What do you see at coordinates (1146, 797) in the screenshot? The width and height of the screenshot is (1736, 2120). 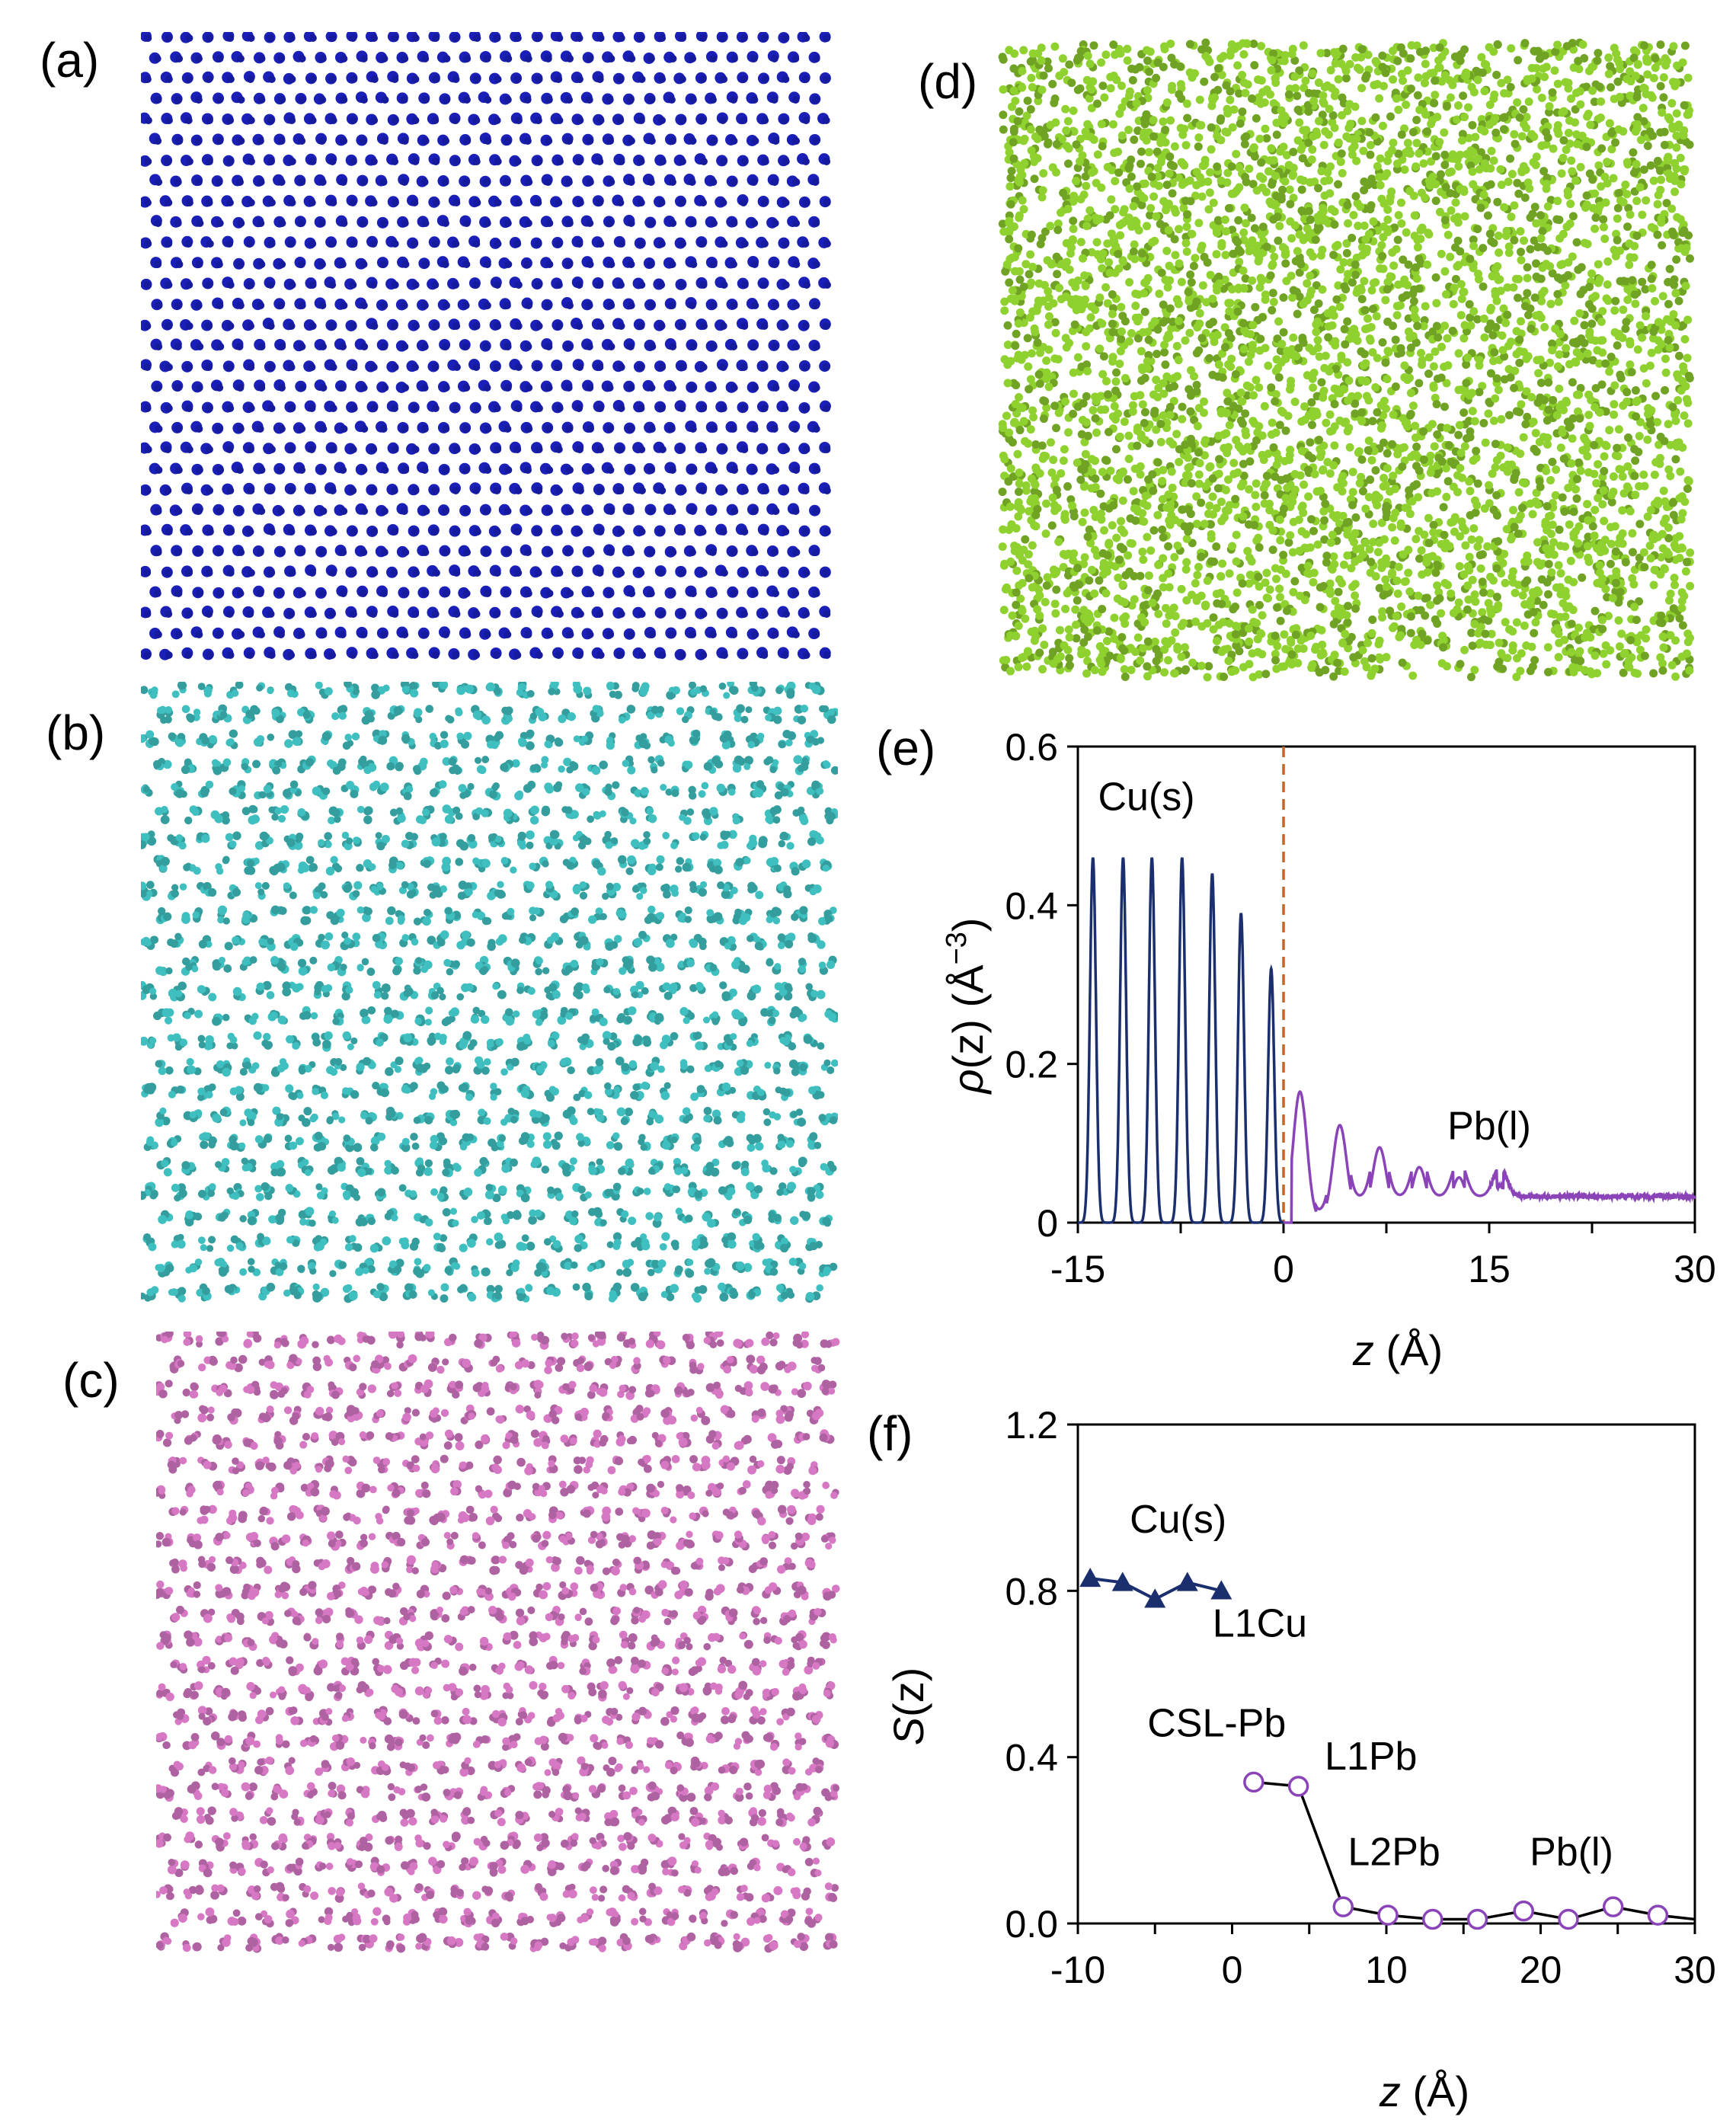 I see `chart-e-annotation: Cu(s)` at bounding box center [1146, 797].